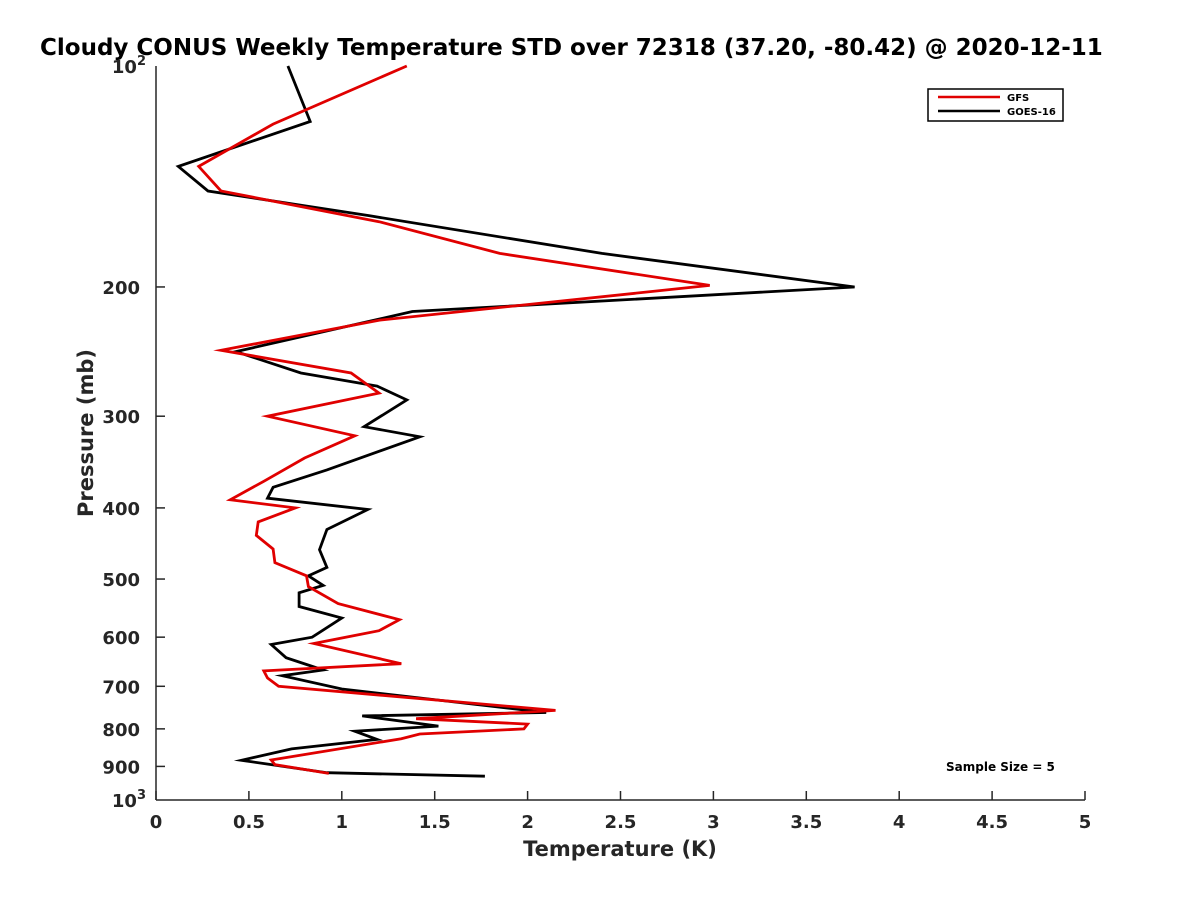 The image size is (1200, 900). What do you see at coordinates (620, 849) in the screenshot?
I see `x-axis-label: Temperature (K)` at bounding box center [620, 849].